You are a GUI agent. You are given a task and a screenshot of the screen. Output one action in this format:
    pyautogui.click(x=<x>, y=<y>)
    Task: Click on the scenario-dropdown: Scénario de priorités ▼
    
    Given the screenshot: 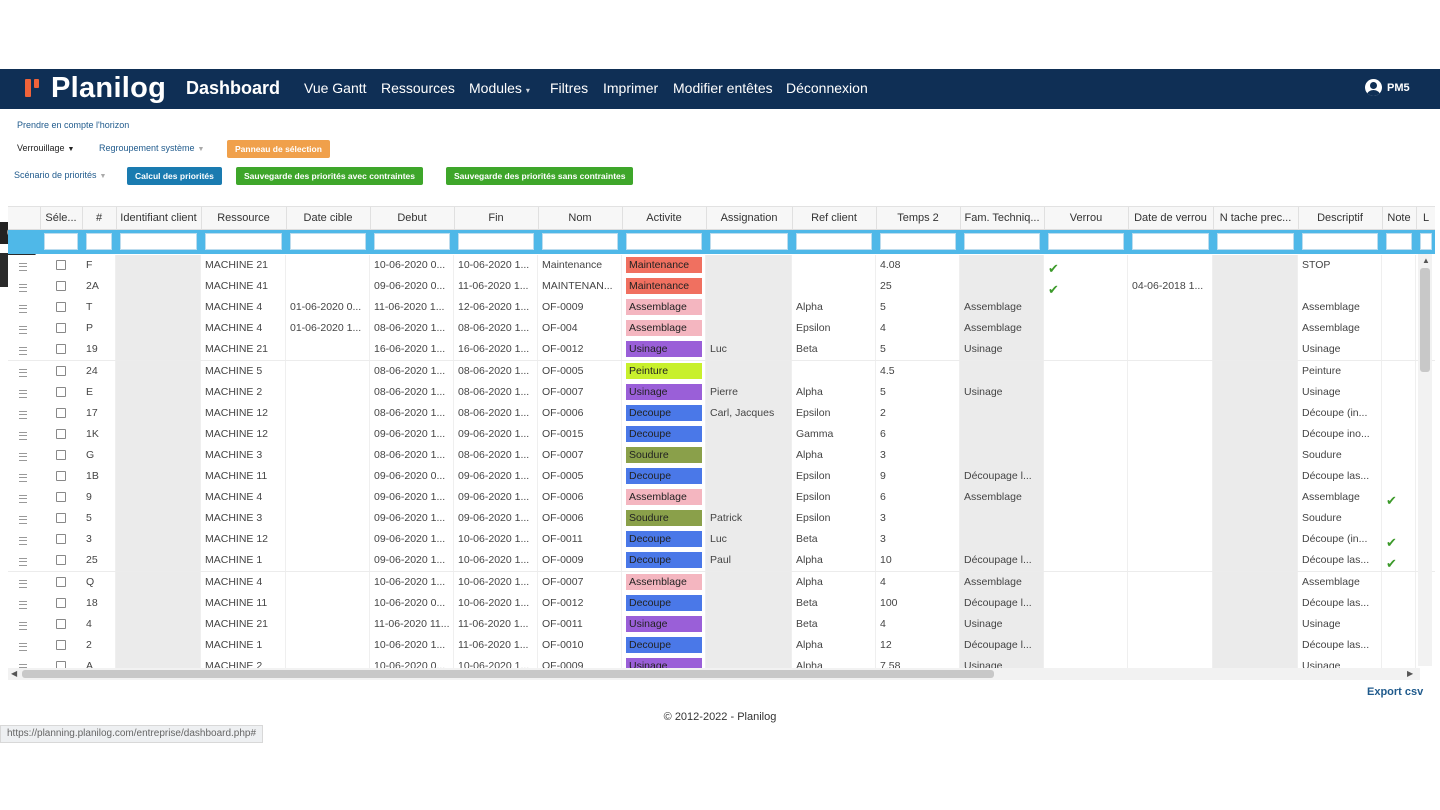 What is the action you would take?
    pyautogui.click(x=60, y=175)
    